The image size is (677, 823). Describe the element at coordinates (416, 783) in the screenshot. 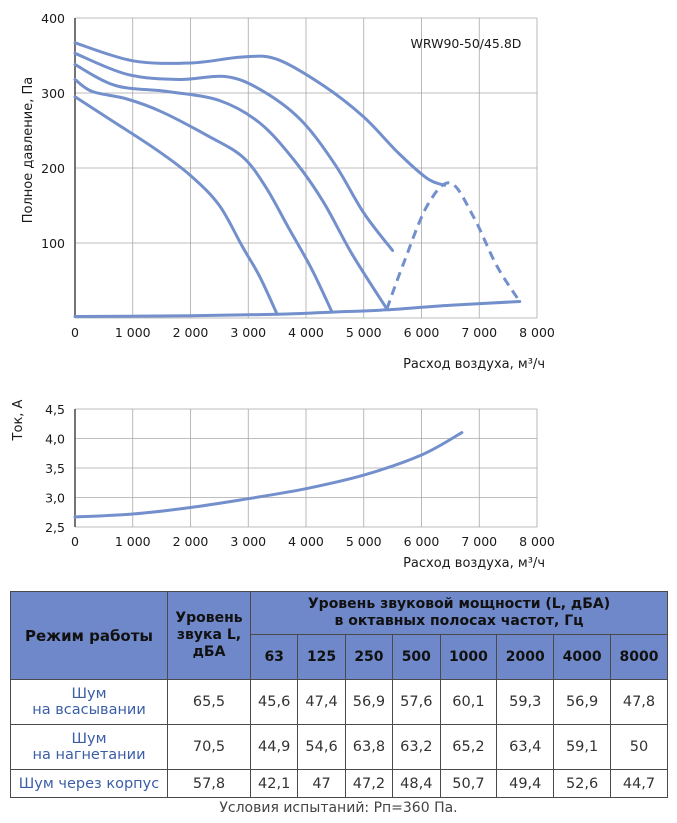

I see `band-cell: 48,4` at that location.